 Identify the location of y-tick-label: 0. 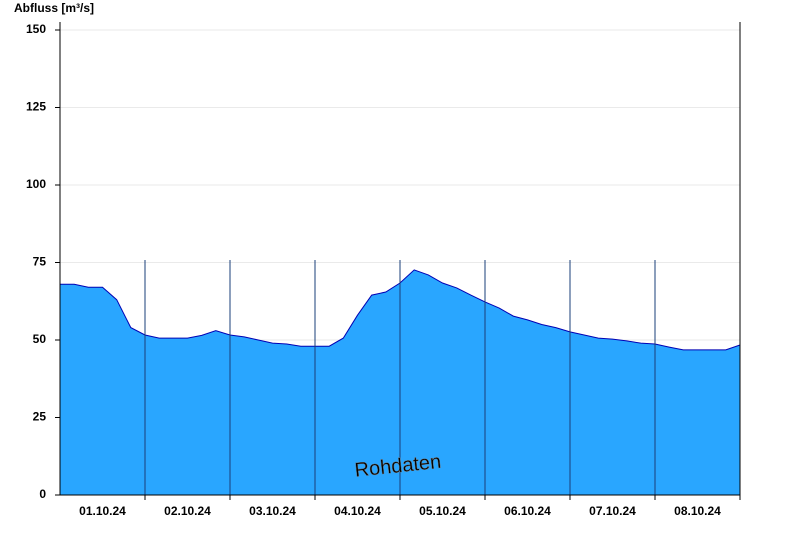
(42, 494).